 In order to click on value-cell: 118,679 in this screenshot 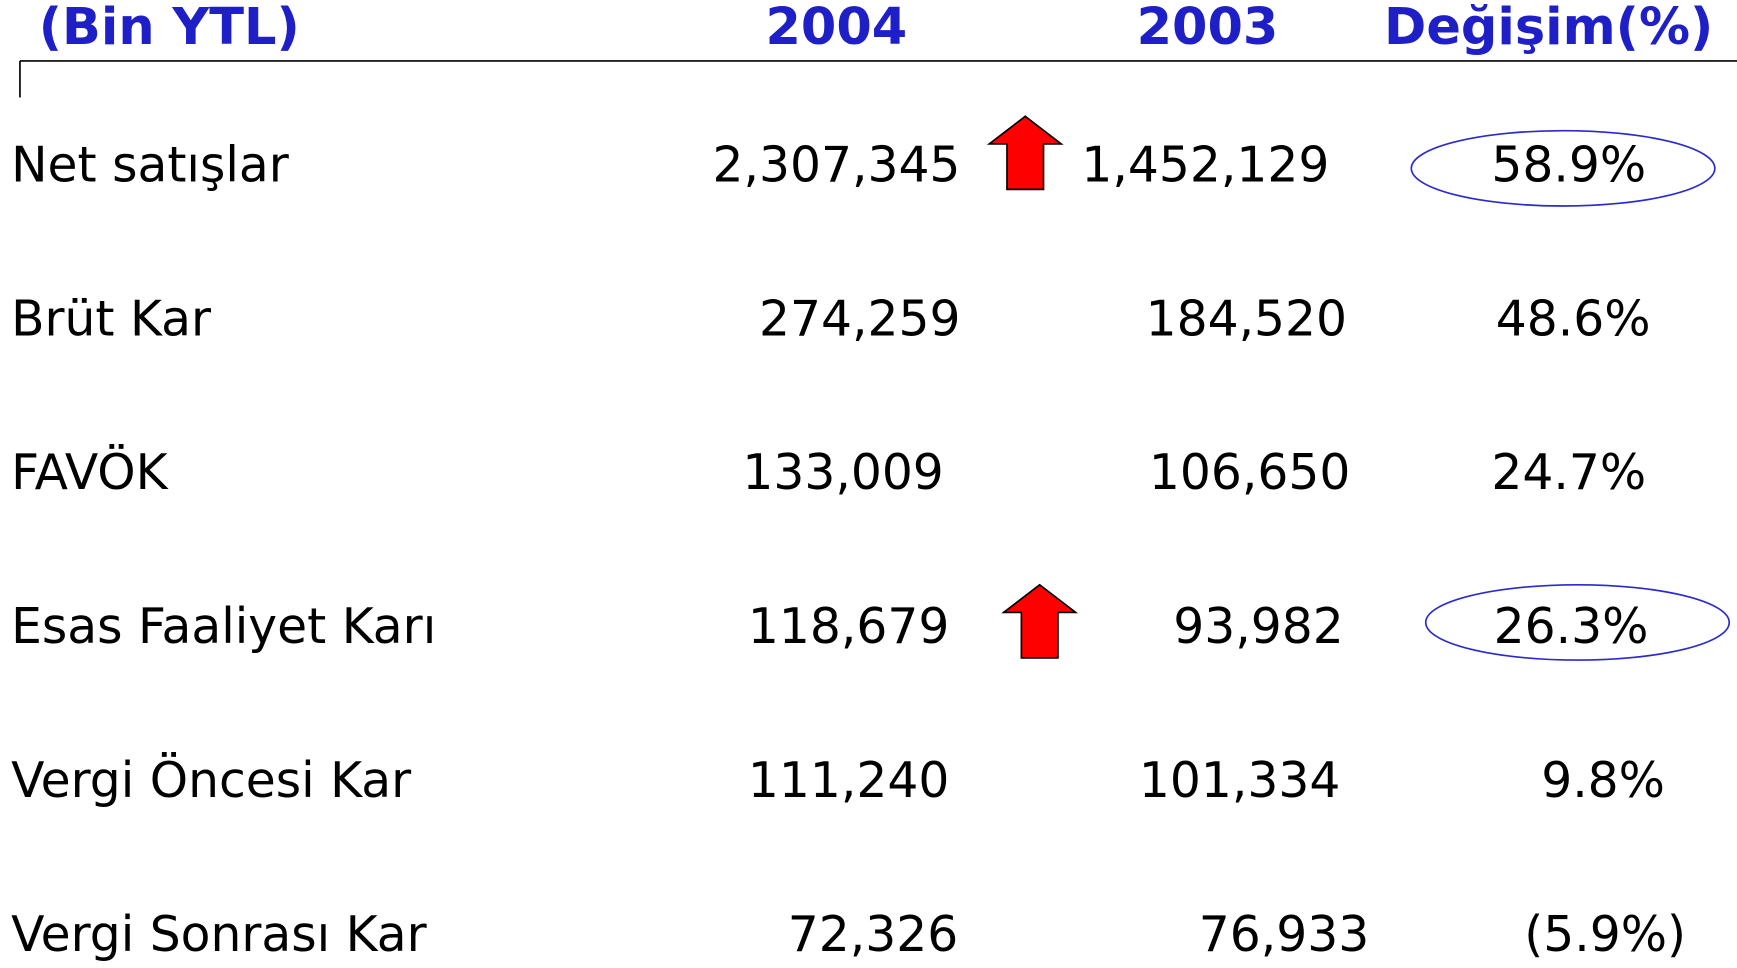, I will do `click(848, 627)`.